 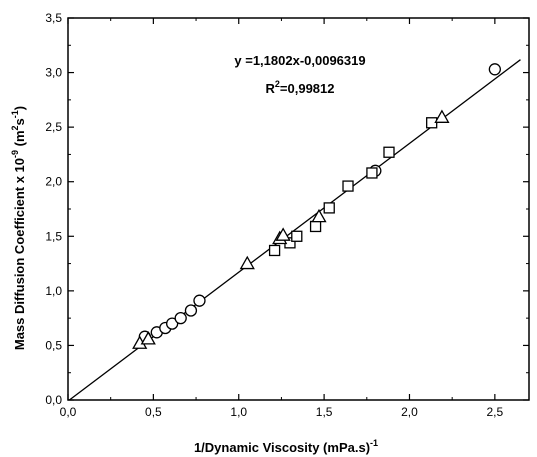 What do you see at coordinates (53, 345) in the screenshot?
I see `y-tick-label: 0,5` at bounding box center [53, 345].